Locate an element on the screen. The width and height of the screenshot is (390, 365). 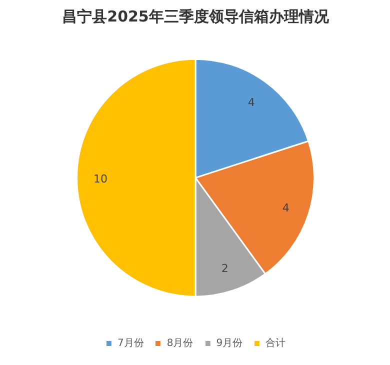
legend-label: 7月份 is located at coordinates (130, 343).